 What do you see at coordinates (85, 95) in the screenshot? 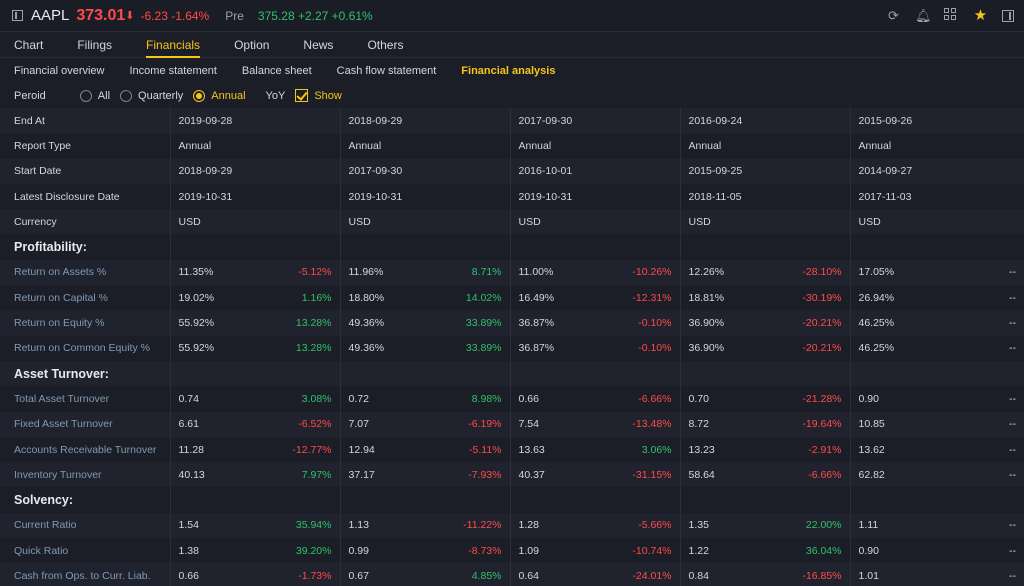
I see `radio-all` at bounding box center [85, 95].